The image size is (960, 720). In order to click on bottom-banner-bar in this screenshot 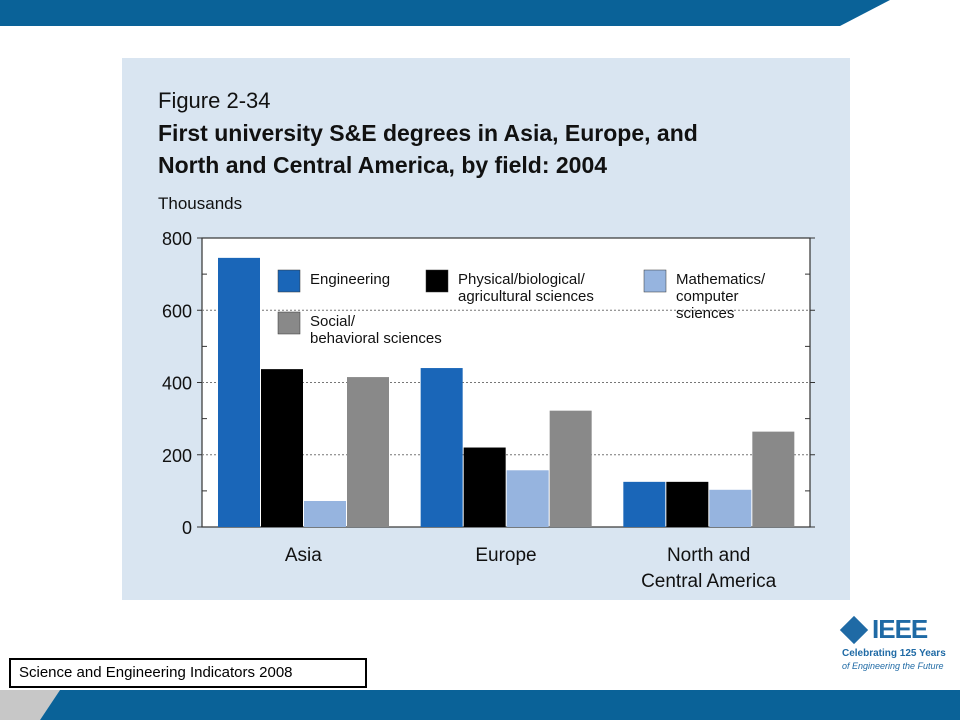, I will do `click(480, 705)`.